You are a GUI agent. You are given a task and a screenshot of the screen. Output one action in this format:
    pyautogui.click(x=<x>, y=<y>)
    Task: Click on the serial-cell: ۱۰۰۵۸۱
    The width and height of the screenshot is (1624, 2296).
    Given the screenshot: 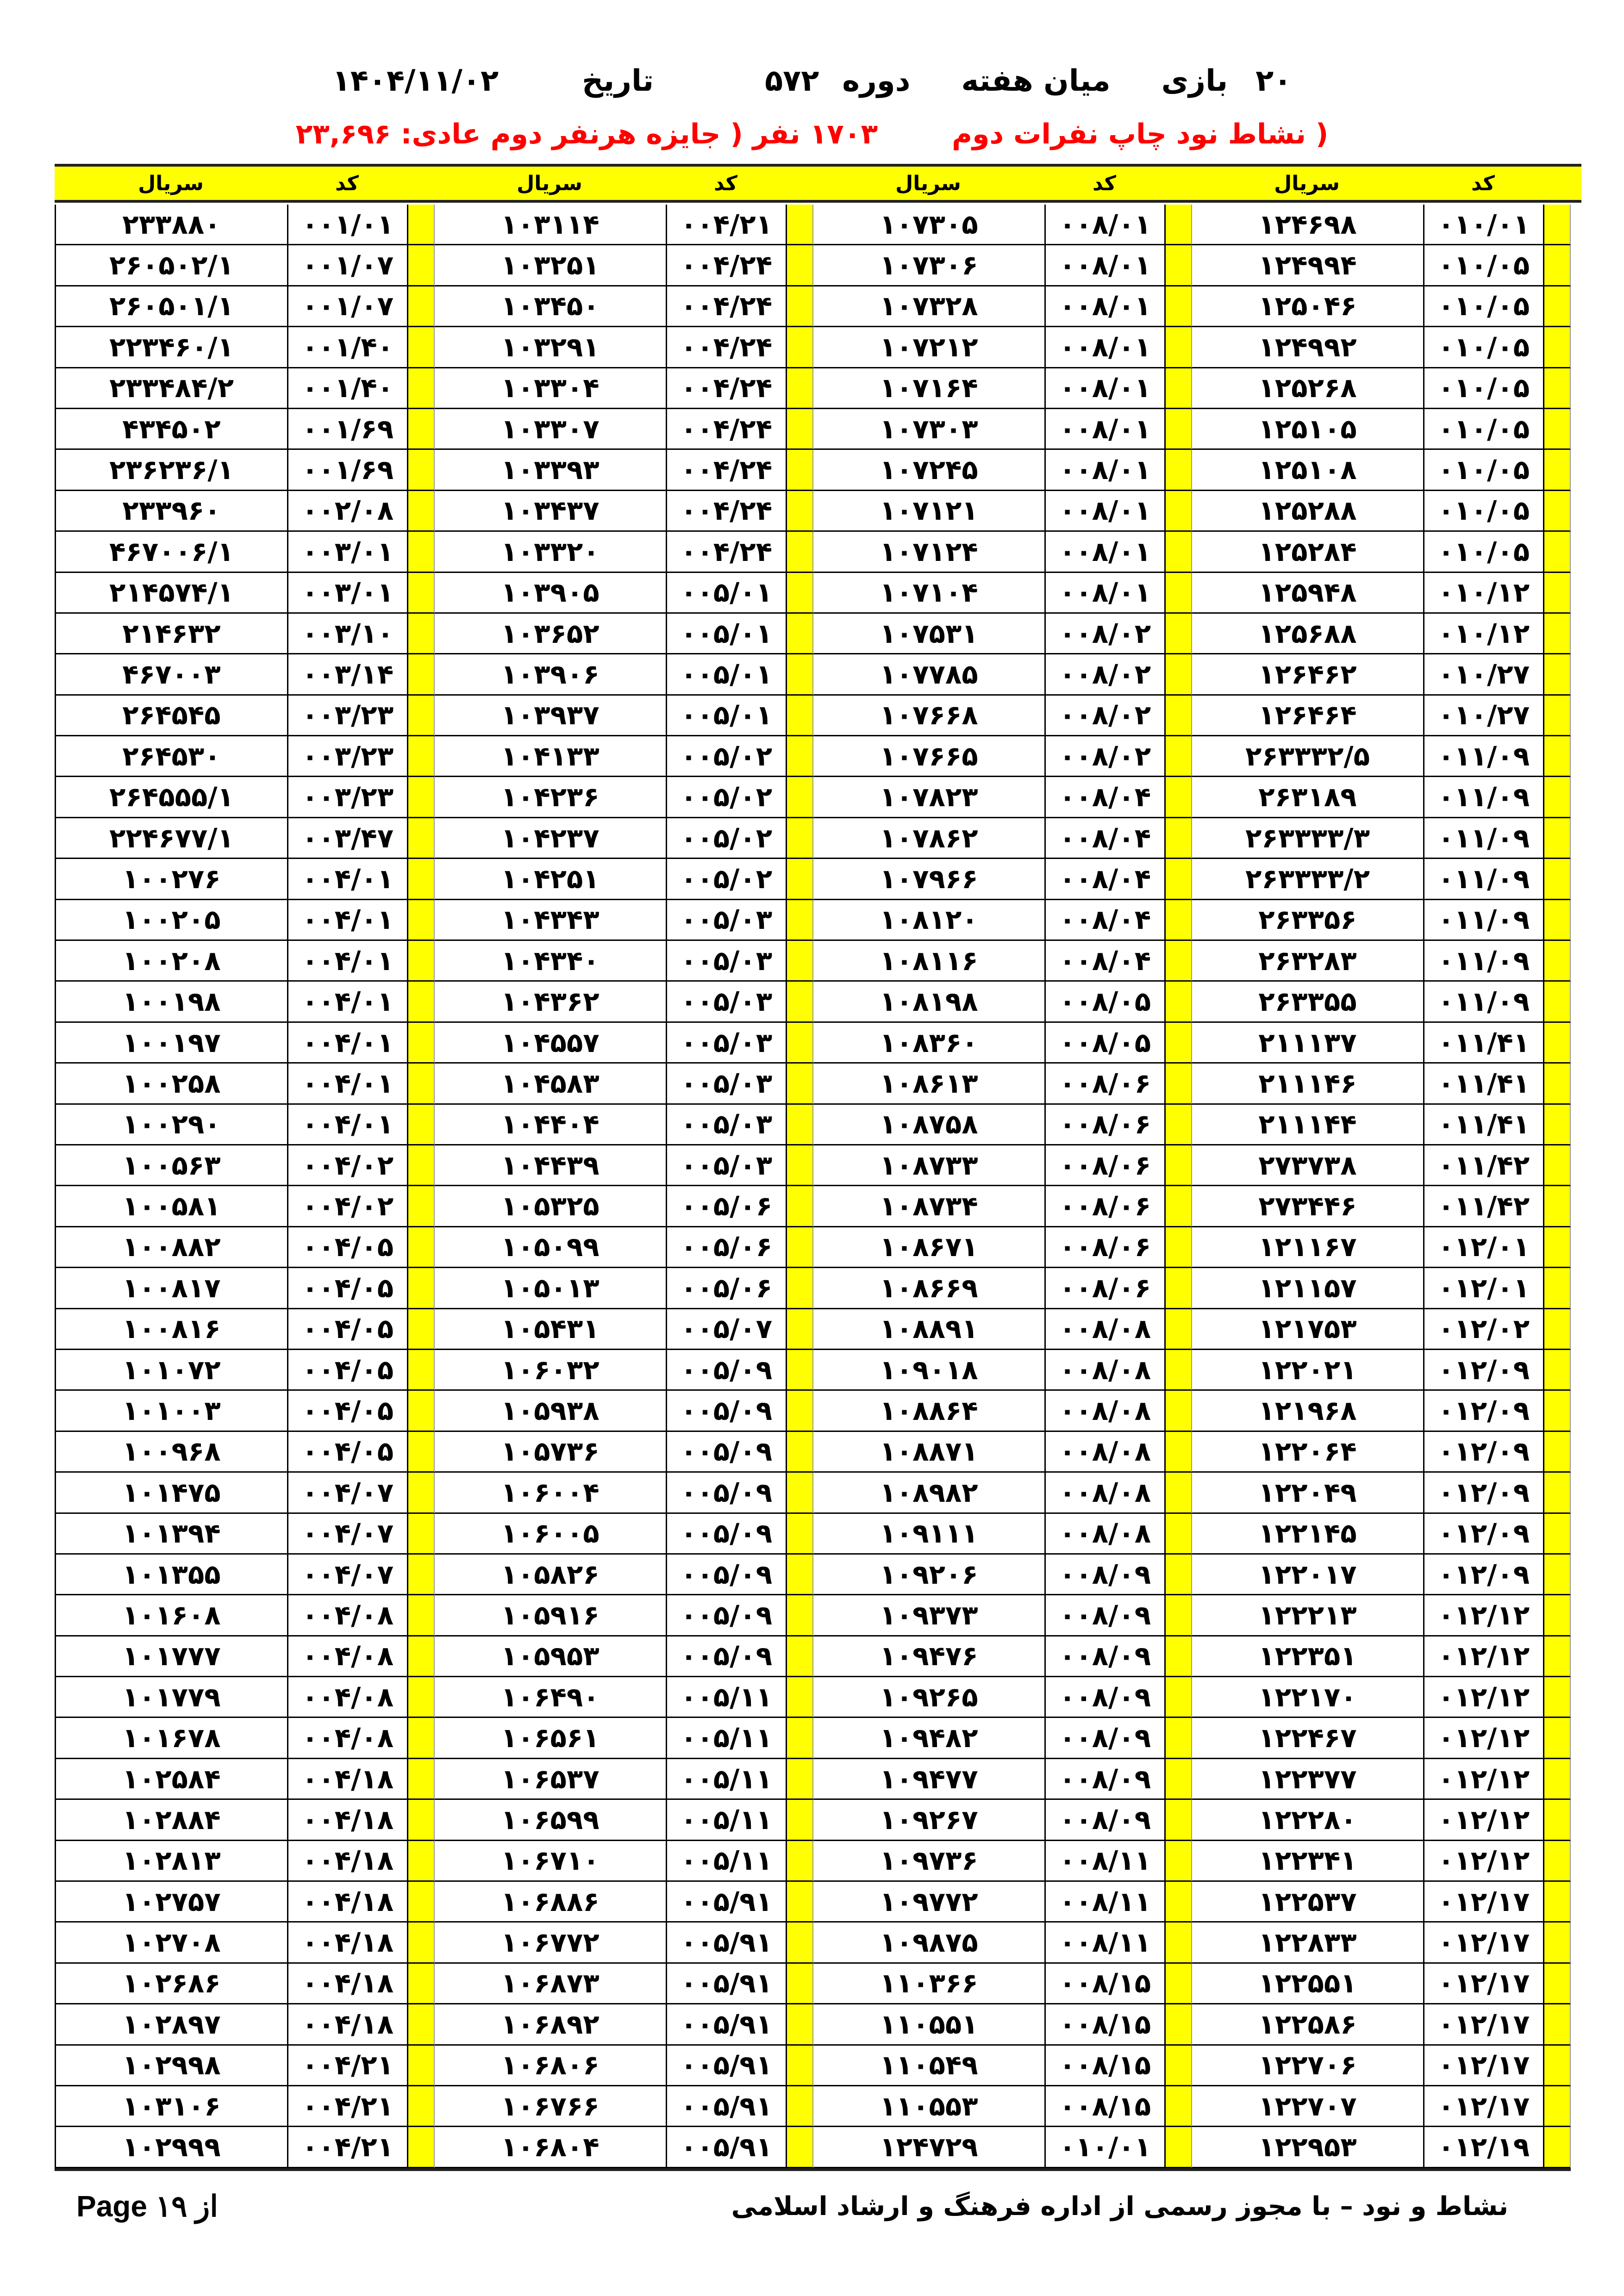 What is the action you would take?
    pyautogui.click(x=172, y=1206)
    